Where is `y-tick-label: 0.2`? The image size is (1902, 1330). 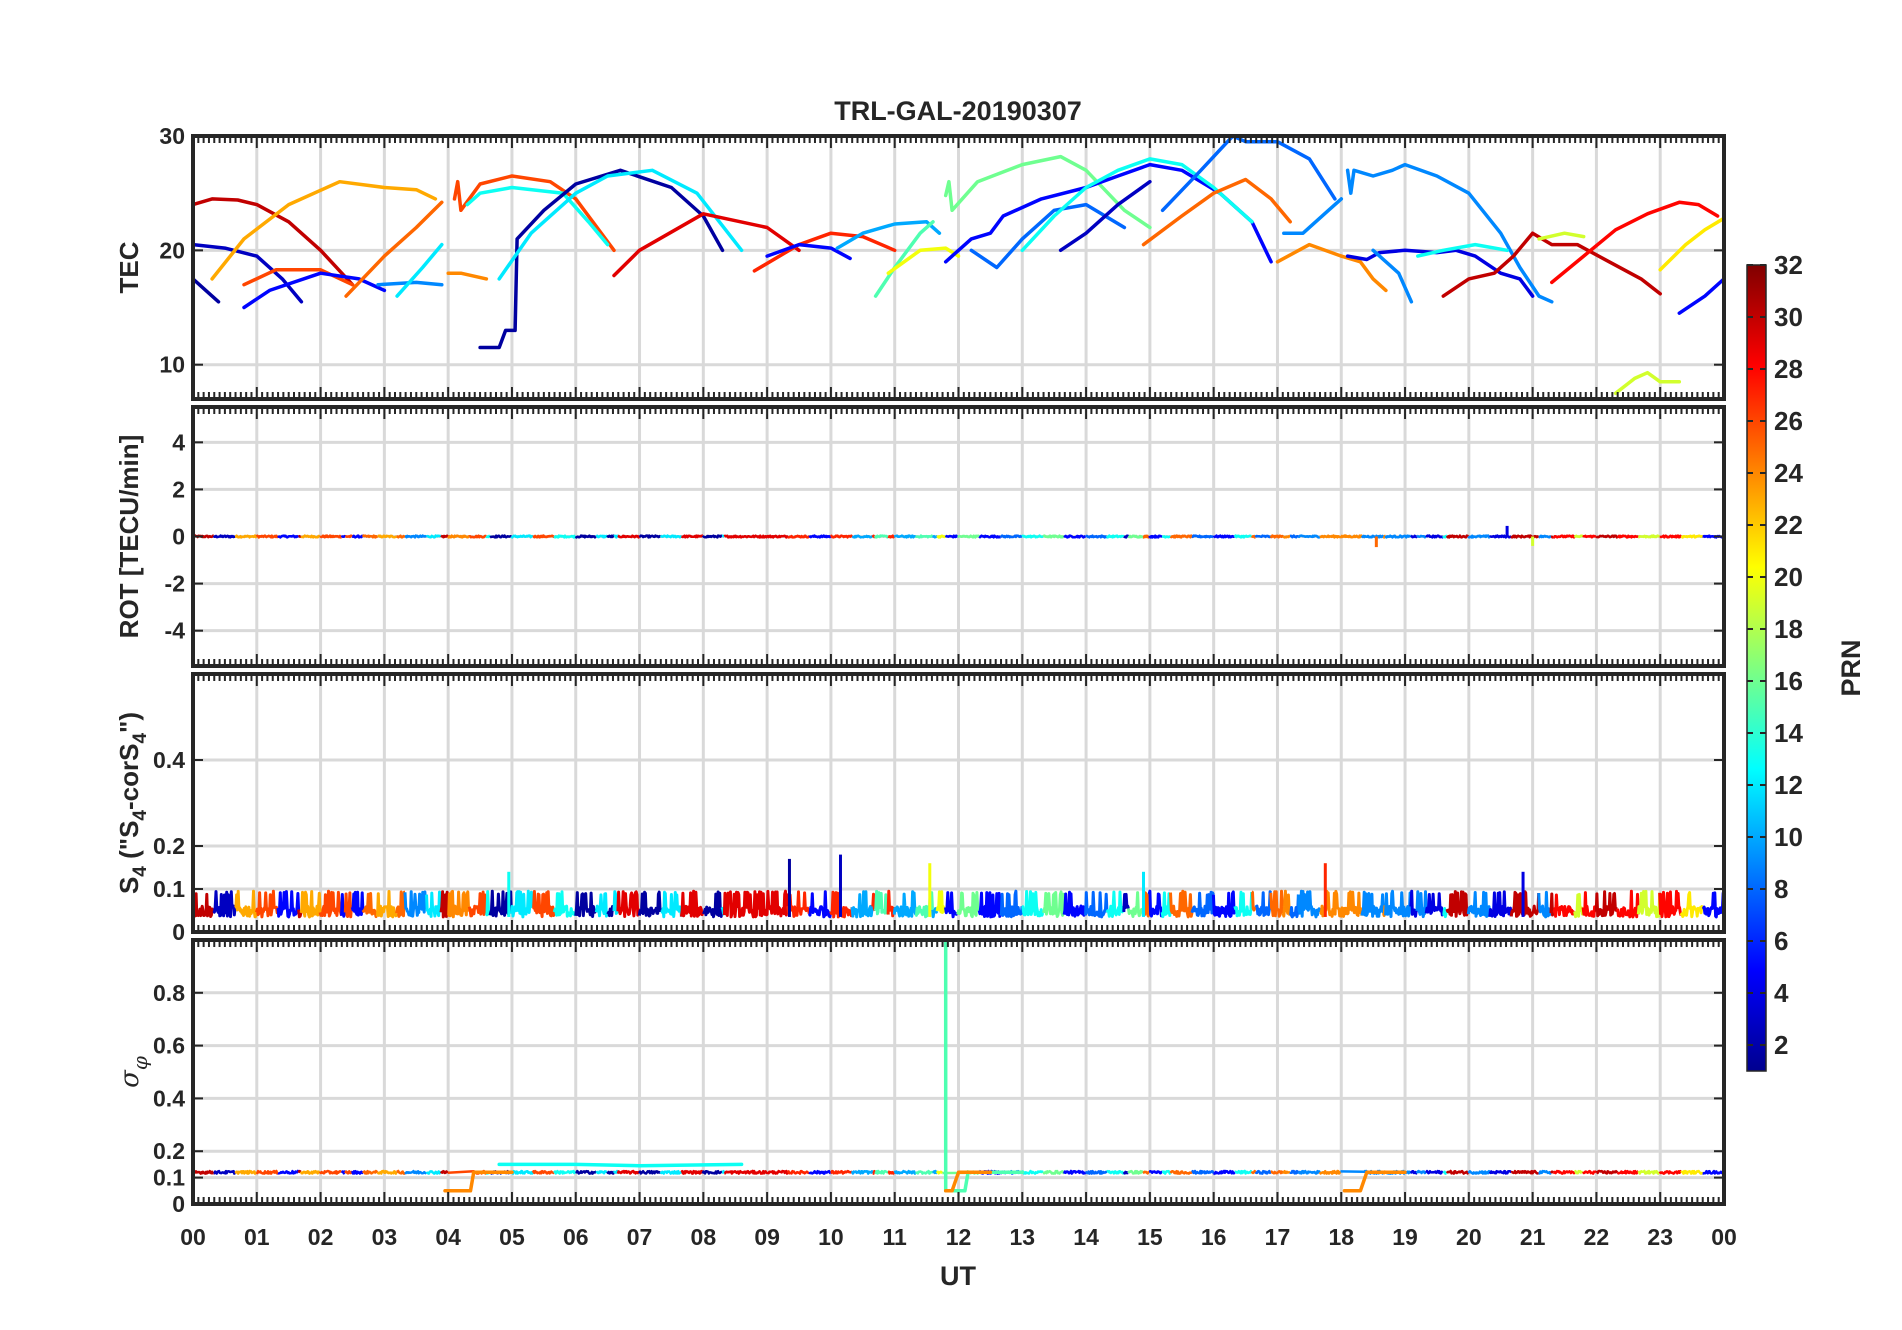
y-tick-label: 0.2 is located at coordinates (169, 846).